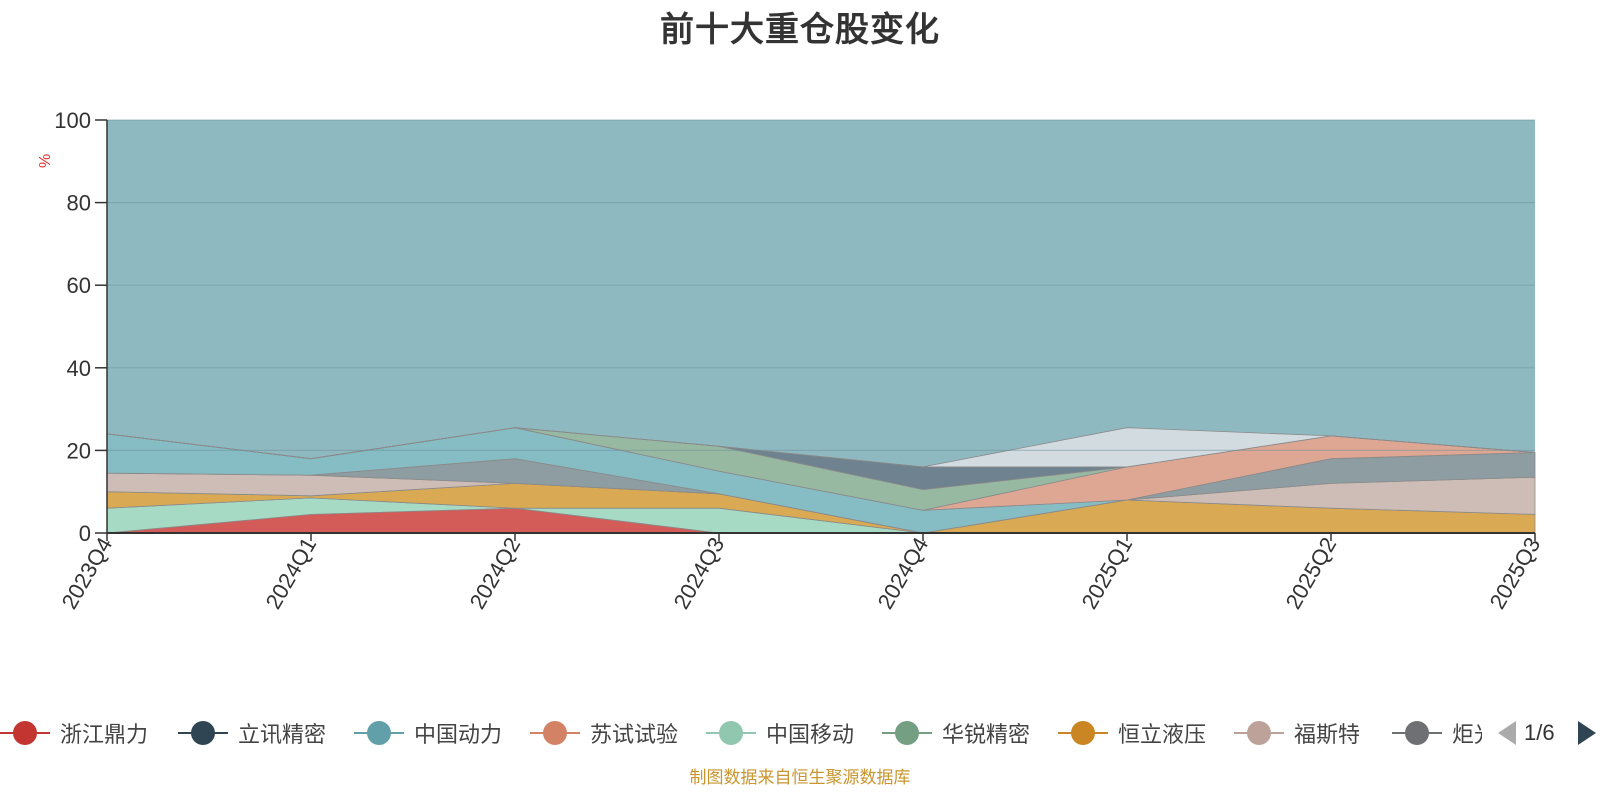 Image resolution: width=1600 pixels, height=800 pixels. I want to click on legend-label: 浙江鼎力, so click(104, 734).